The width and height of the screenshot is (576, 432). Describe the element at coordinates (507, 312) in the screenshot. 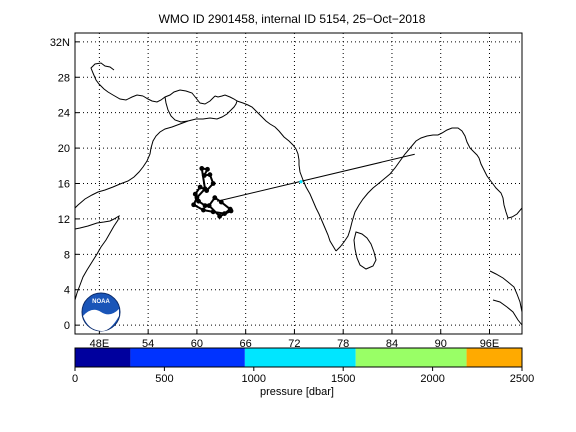

I see `coastline-sumatra-tip` at that location.